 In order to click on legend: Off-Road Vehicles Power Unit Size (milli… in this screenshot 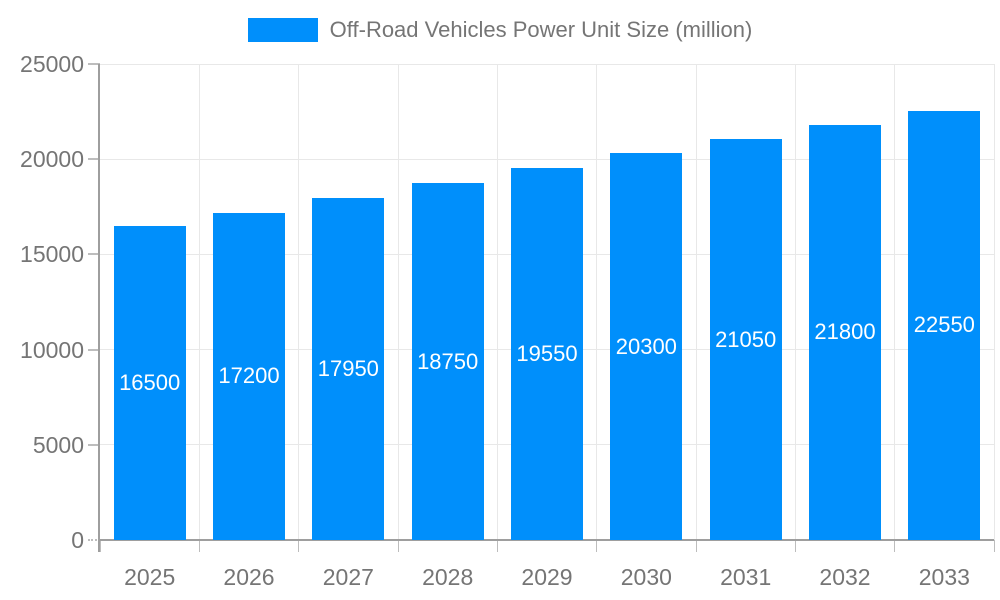, I will do `click(500, 30)`.